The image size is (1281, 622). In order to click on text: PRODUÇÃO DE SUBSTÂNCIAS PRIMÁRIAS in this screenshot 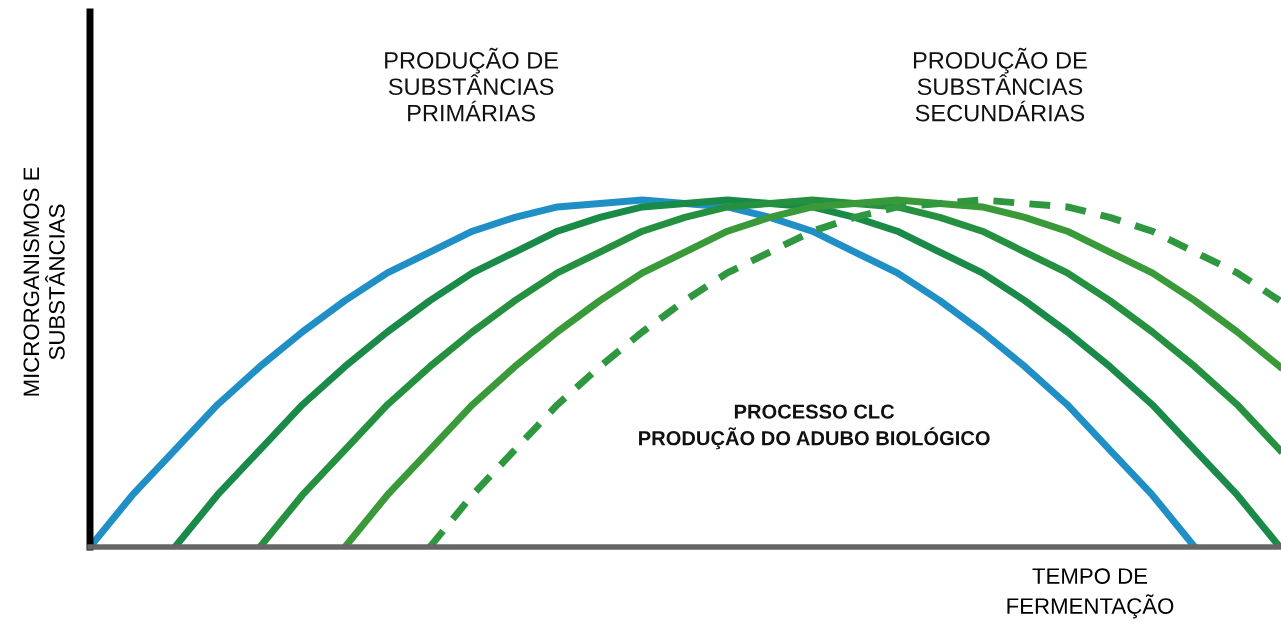, I will do `click(471, 84)`.